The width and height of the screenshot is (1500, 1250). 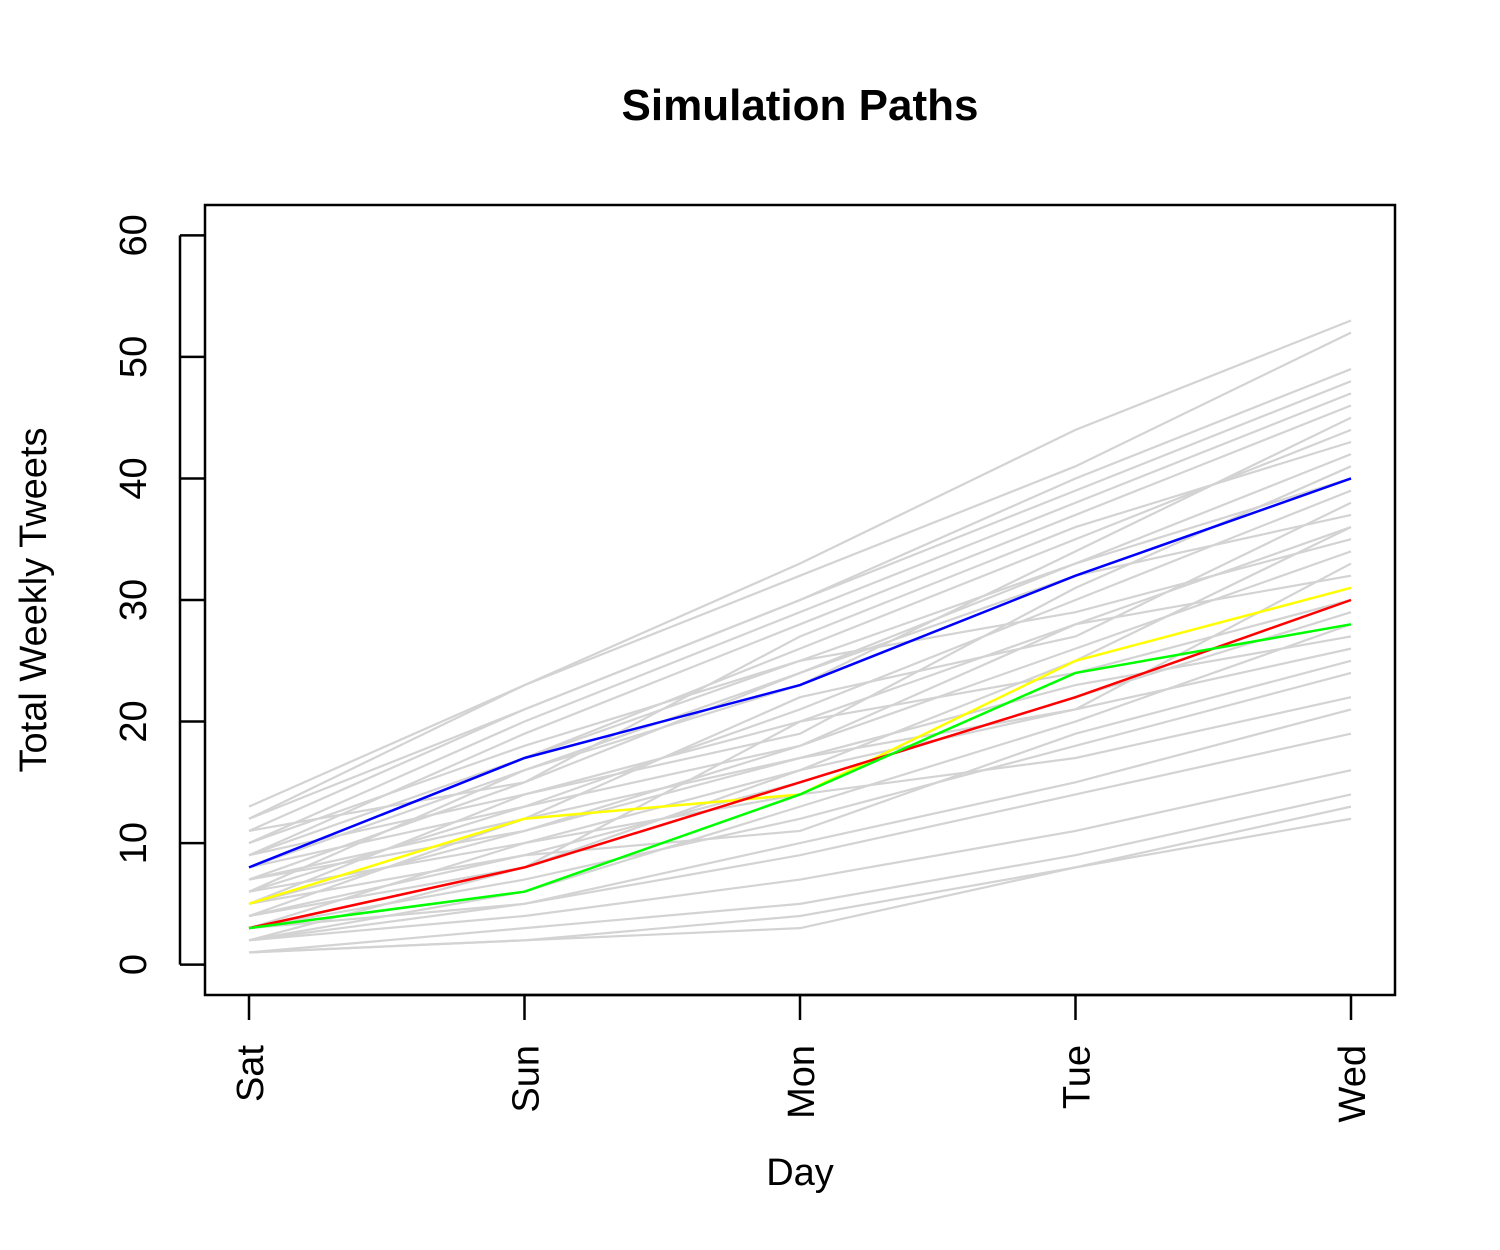 What do you see at coordinates (134, 478) in the screenshot?
I see `y-tick-label-40: 40` at bounding box center [134, 478].